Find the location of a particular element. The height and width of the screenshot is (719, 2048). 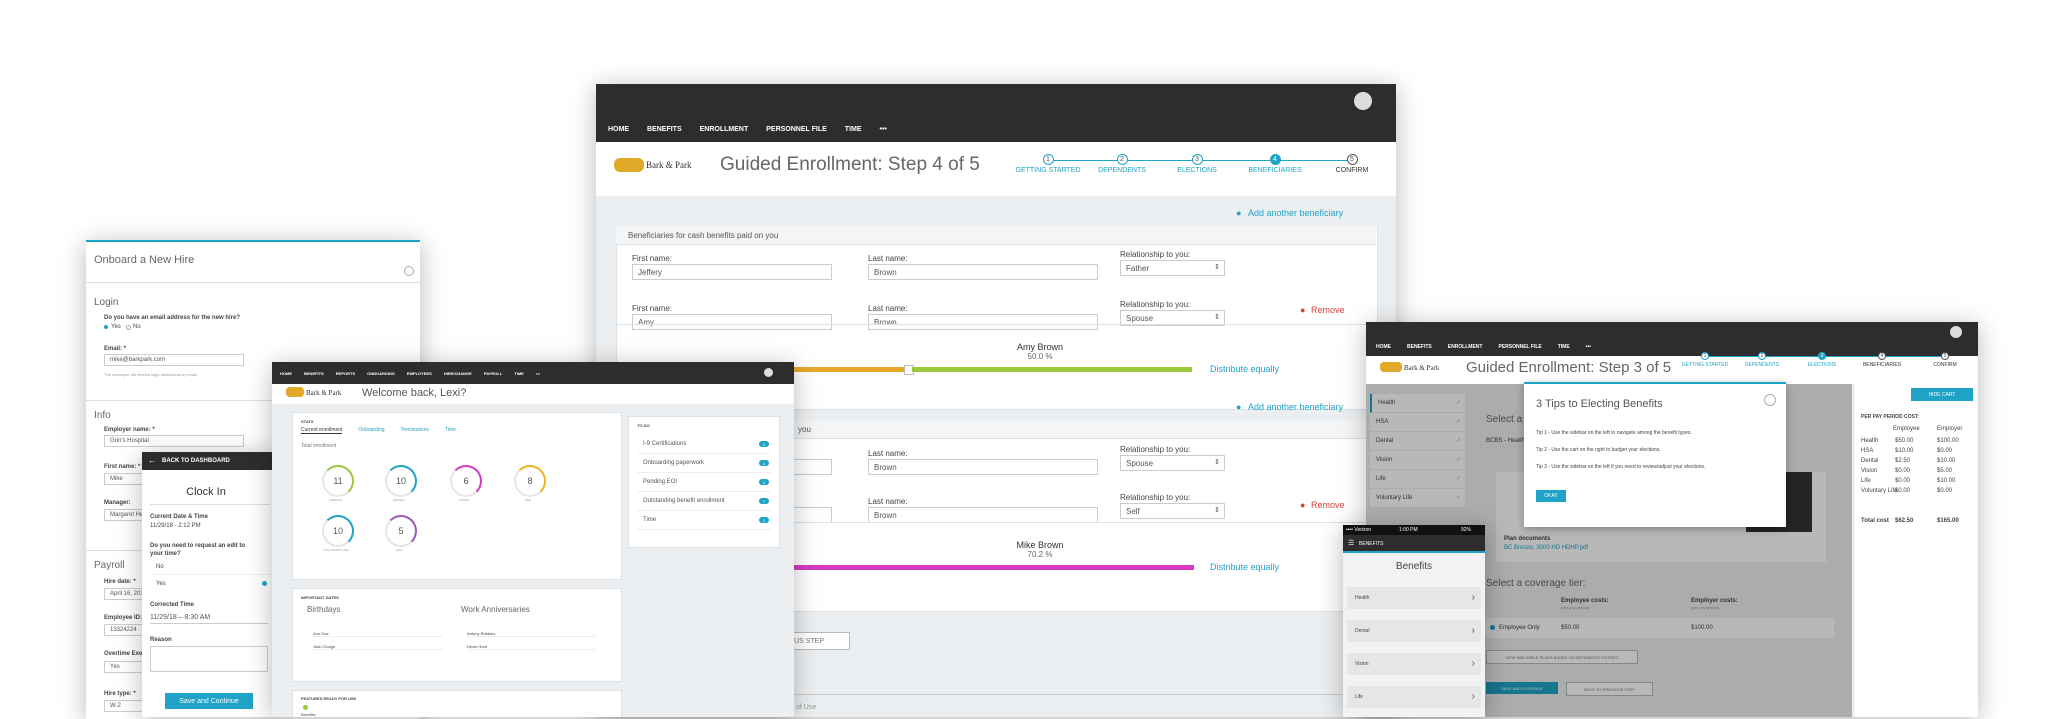

nav-item: EMPLOYEES is located at coordinates (419, 373).